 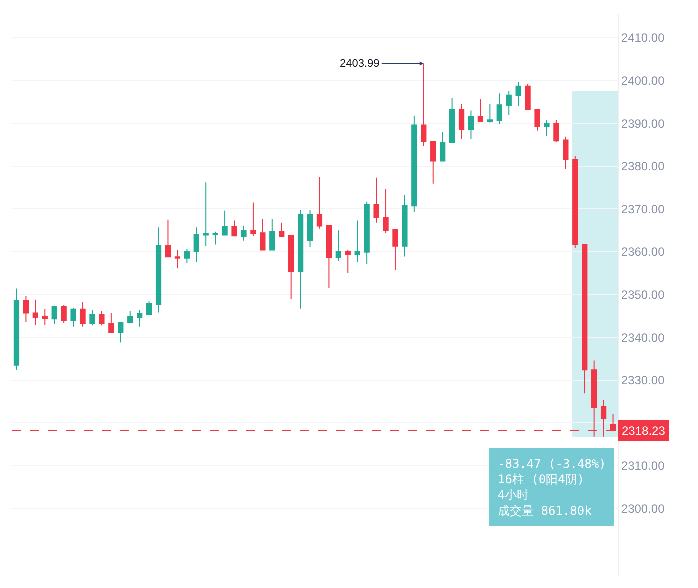 I want to click on y-tick-label: 2380.00, so click(x=643, y=167).